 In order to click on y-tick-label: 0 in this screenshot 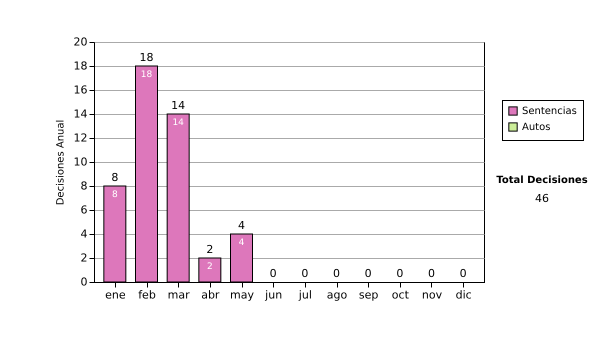, I will do `click(84, 282)`.